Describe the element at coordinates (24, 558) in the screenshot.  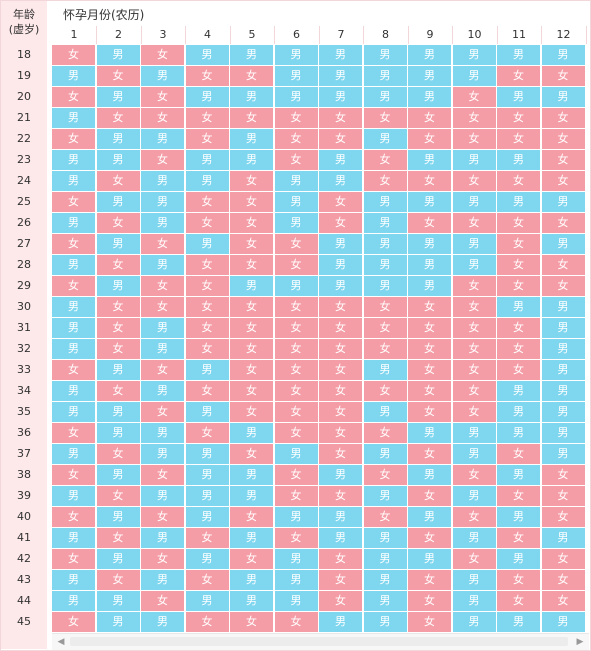
I see `age-label: 42` at that location.